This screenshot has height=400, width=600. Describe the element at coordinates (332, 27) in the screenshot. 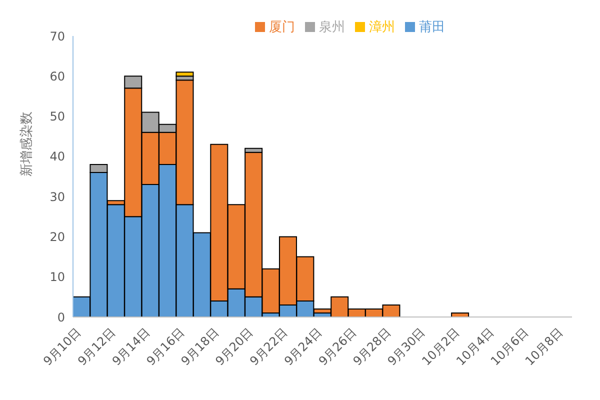

I see `legend-label: 泉州` at that location.